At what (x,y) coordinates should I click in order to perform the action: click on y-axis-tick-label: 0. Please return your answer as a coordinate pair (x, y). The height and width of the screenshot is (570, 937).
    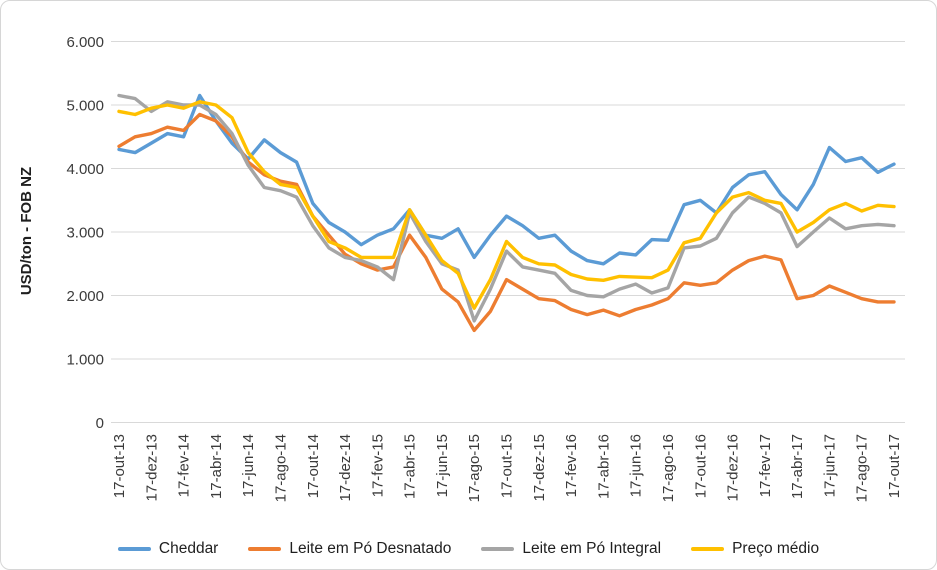
    Looking at the image, I should click on (100, 423).